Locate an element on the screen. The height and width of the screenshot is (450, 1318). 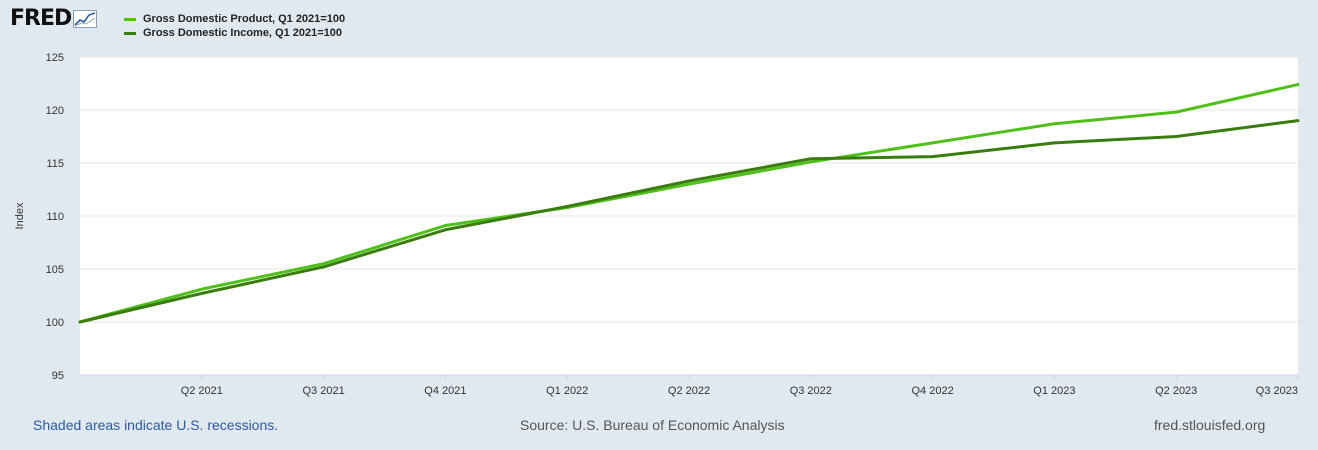
y-tick-label: 115 is located at coordinates (55, 164).